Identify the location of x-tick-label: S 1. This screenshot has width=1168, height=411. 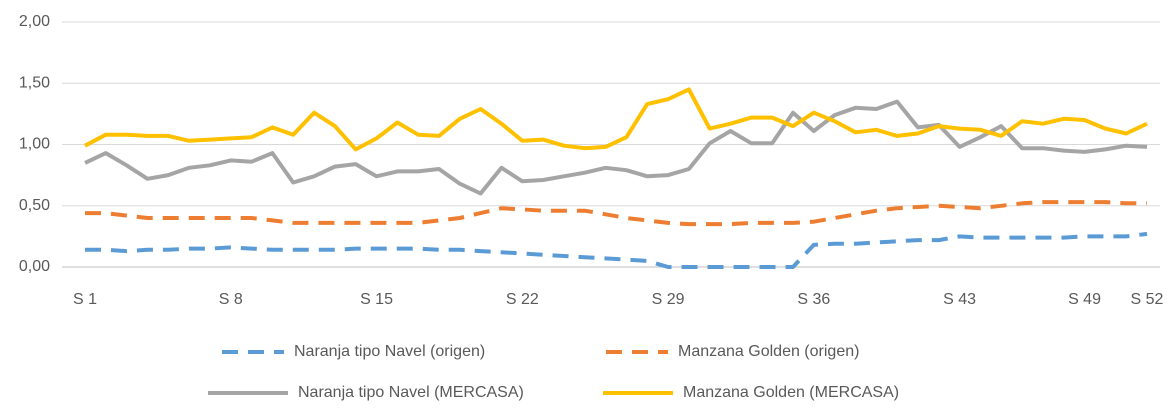
(85, 299).